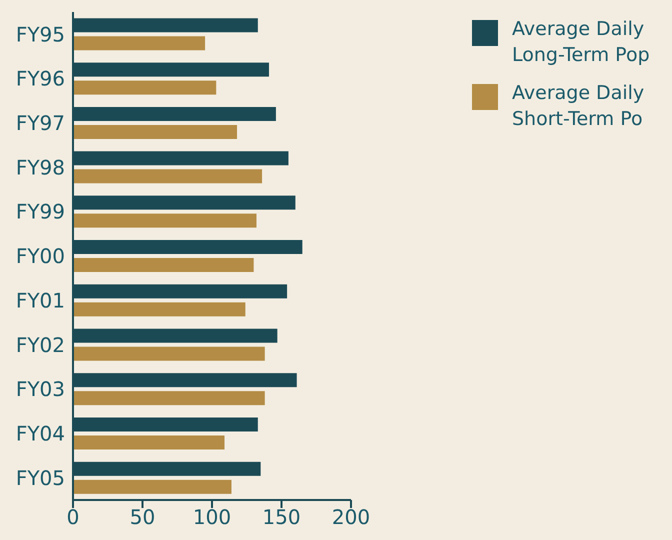 This screenshot has width=672, height=540. I want to click on legend-label: Average Daily Short-Term Po, so click(579, 106).